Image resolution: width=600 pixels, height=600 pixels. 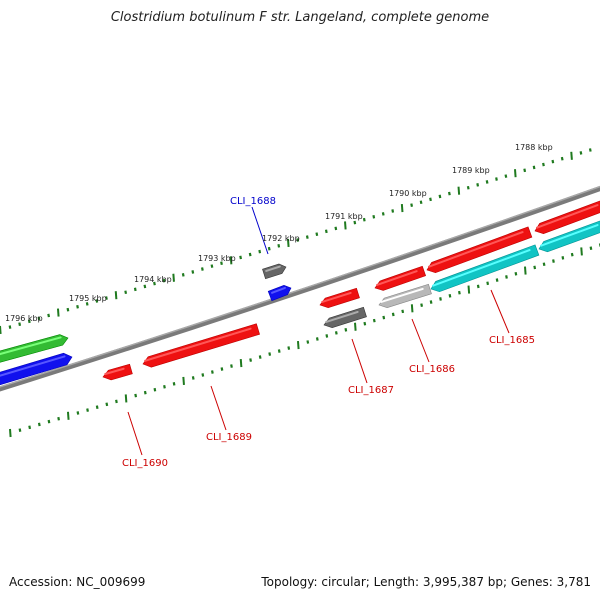 What do you see at coordinates (218, 408) in the screenshot?
I see `leader-line` at bounding box center [218, 408].